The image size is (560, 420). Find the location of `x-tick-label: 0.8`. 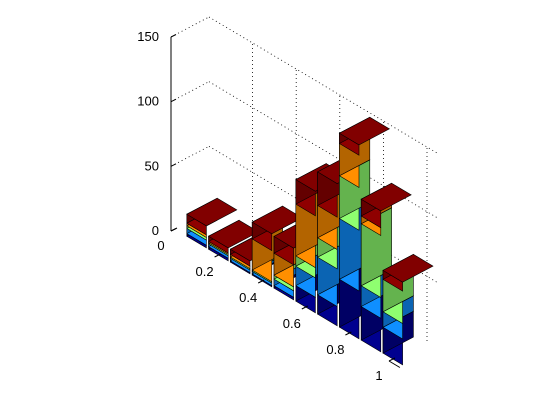

x-tick-label: 0.8 is located at coordinates (335, 349).